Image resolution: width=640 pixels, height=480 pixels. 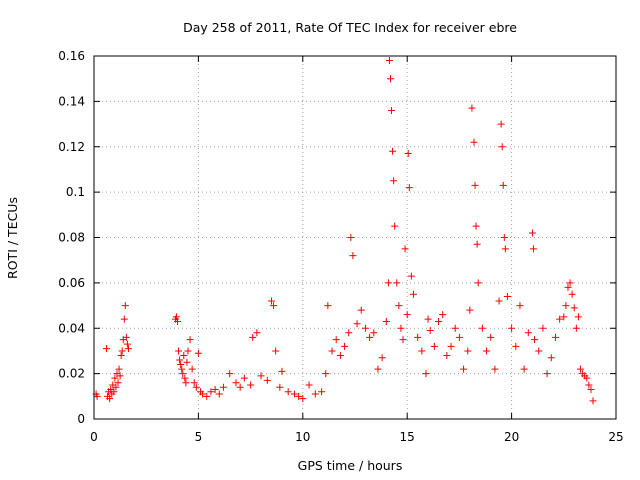 I want to click on x-tick-label: 5, so click(x=199, y=437).